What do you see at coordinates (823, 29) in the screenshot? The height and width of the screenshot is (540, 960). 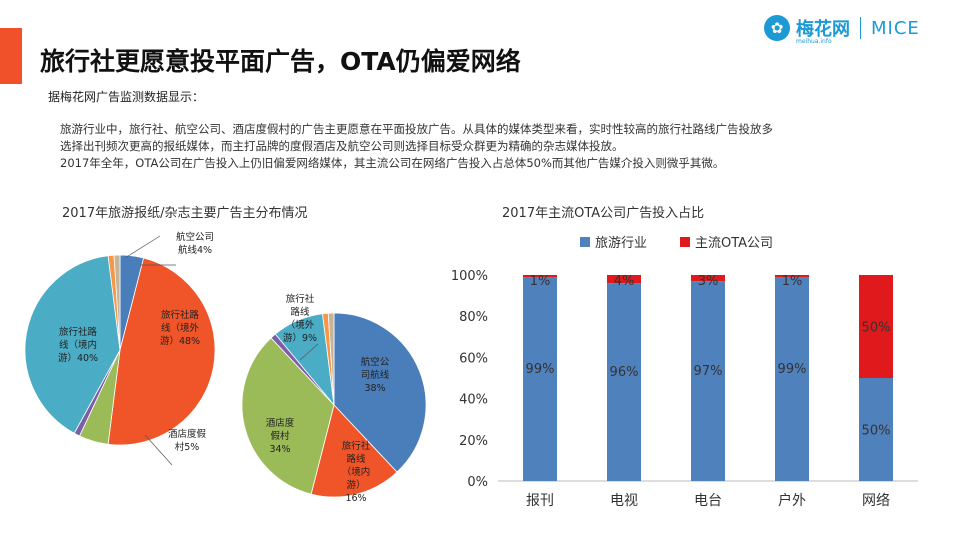 I see `logo-text: 梅花网` at bounding box center [823, 29].